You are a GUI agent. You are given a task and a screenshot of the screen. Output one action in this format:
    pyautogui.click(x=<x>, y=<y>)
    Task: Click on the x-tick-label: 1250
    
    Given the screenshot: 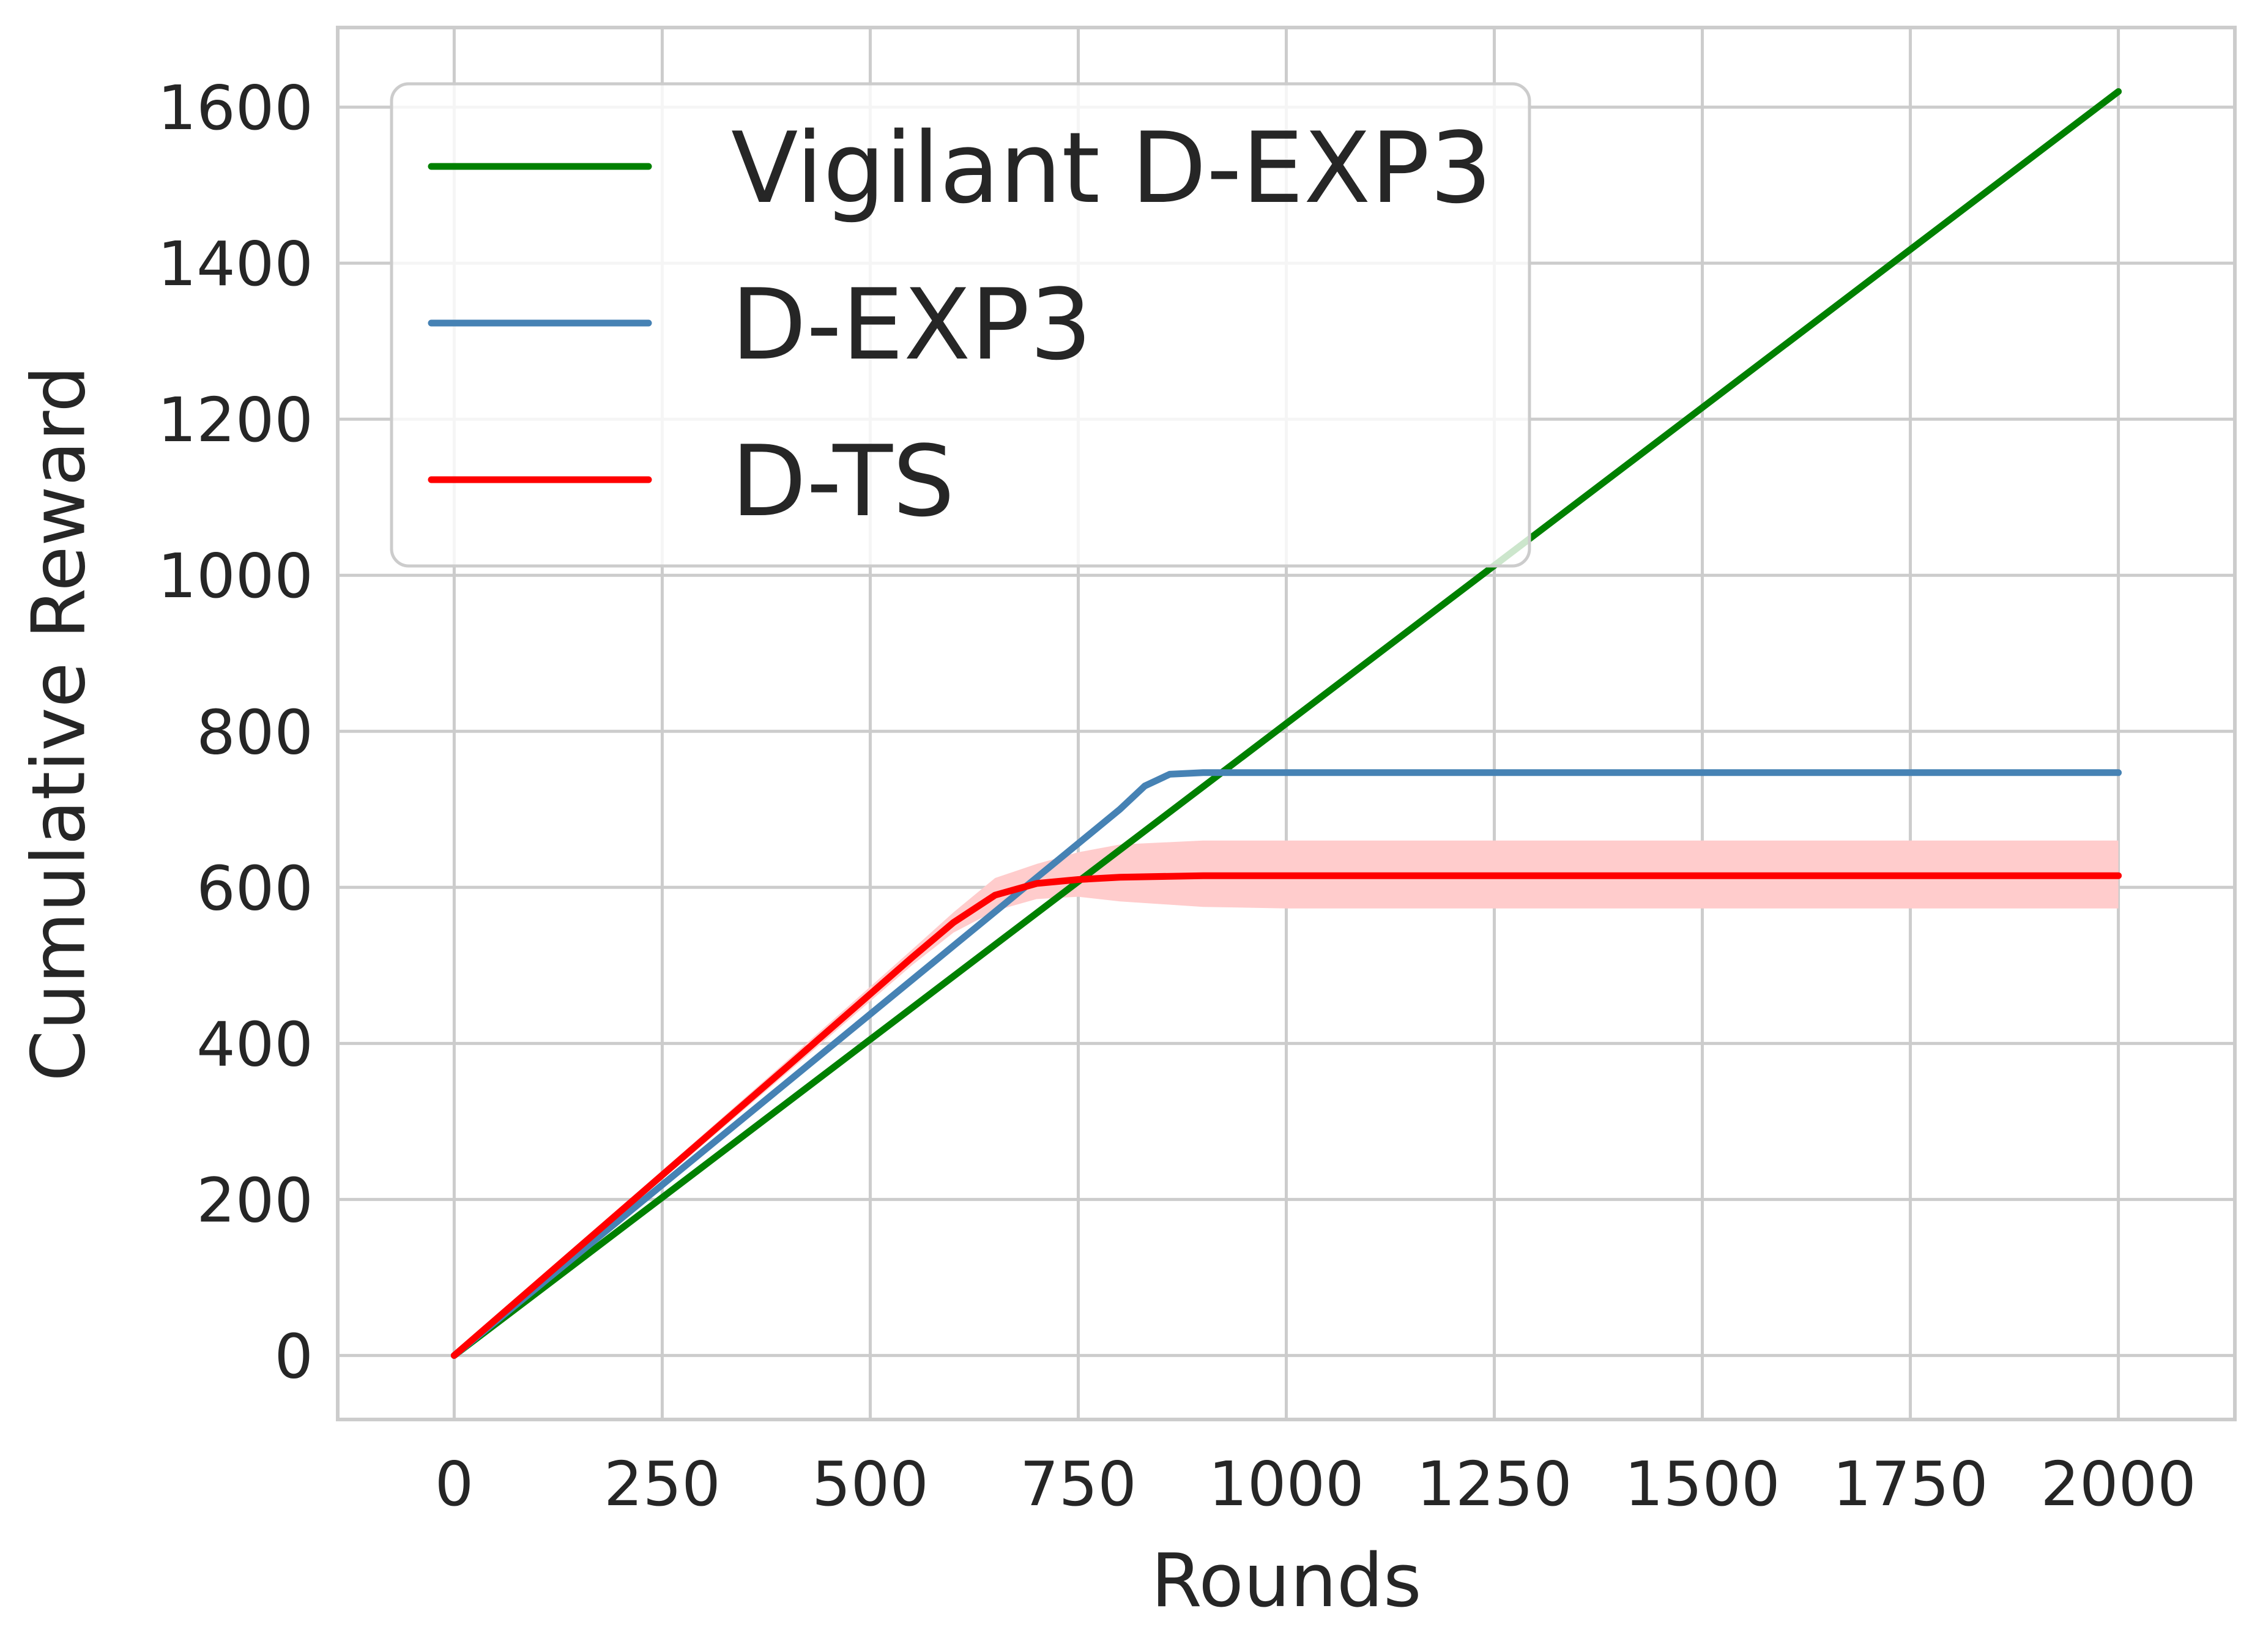 What is the action you would take?
    pyautogui.click(x=1494, y=1484)
    